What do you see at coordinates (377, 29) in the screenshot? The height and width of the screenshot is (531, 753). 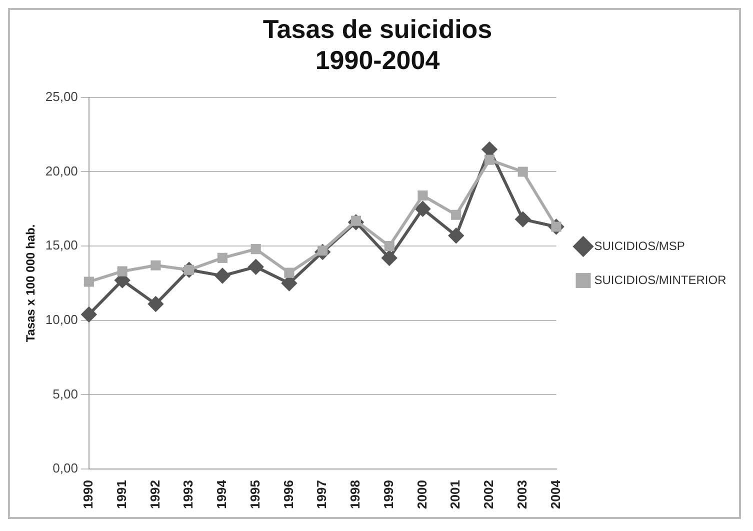 I see `text: Tasas de suicidios` at bounding box center [377, 29].